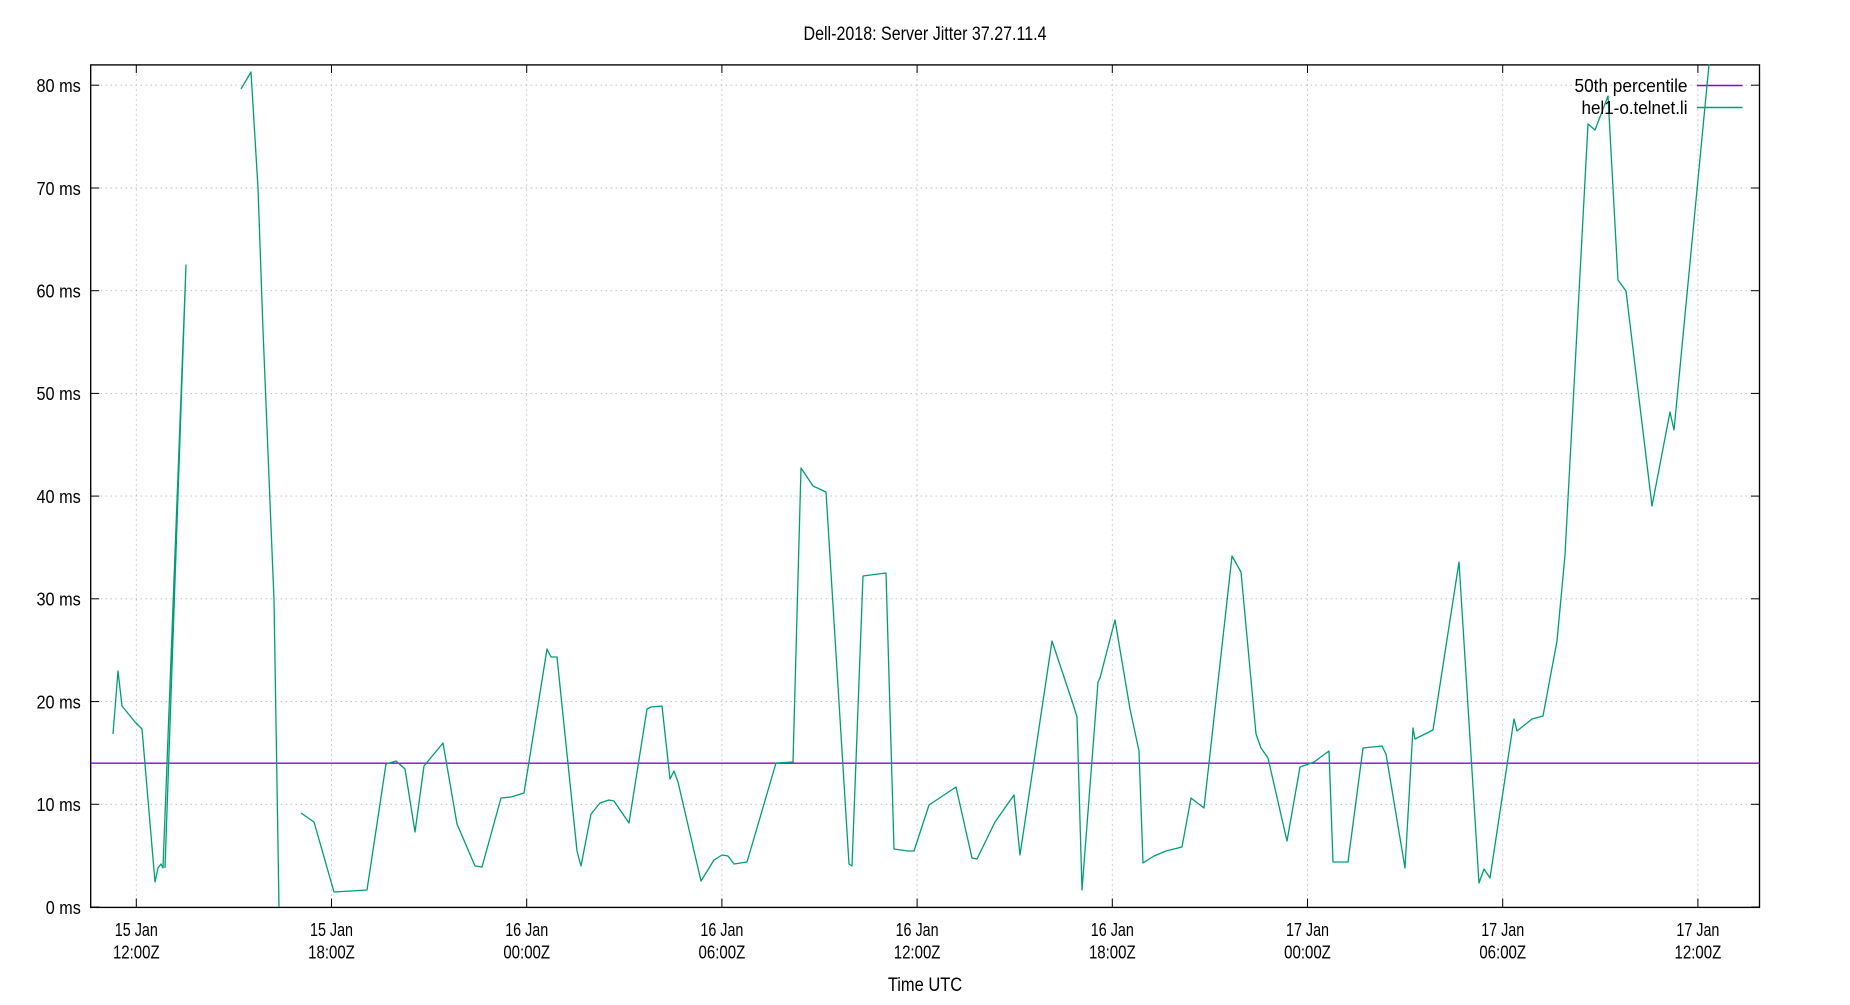 This screenshot has width=1850, height=1005. What do you see at coordinates (59, 599) in the screenshot?
I see `svg-text: 30 ms` at bounding box center [59, 599].